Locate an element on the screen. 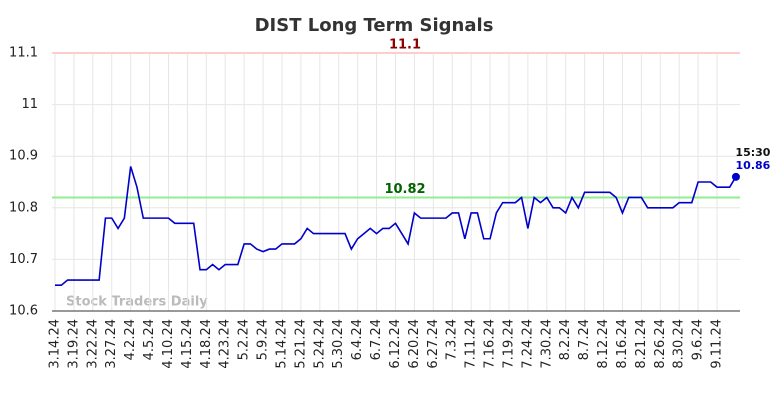 The height and width of the screenshot is (402, 784). y-tick-label: 10.7 is located at coordinates (23, 259).